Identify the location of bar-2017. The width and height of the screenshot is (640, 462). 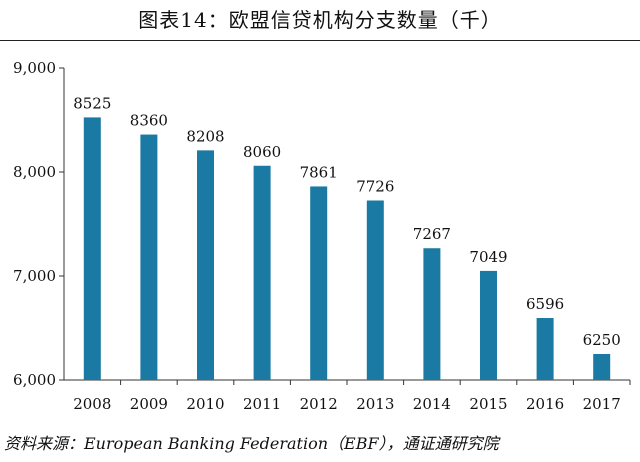
(602, 367).